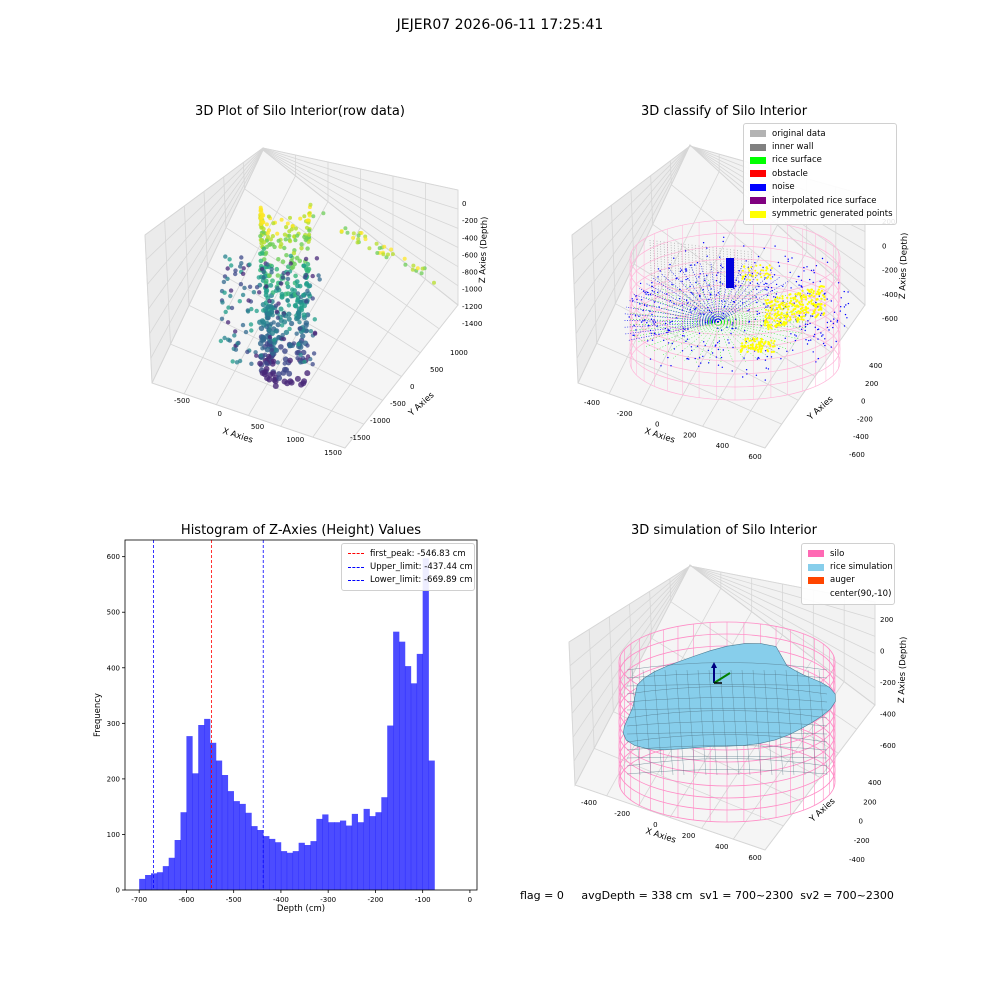 This screenshot has width=1000, height=1000. What do you see at coordinates (300, 111) in the screenshot?
I see `raw-plot-title: 3D Plot of Silo Interior(row data)` at bounding box center [300, 111].